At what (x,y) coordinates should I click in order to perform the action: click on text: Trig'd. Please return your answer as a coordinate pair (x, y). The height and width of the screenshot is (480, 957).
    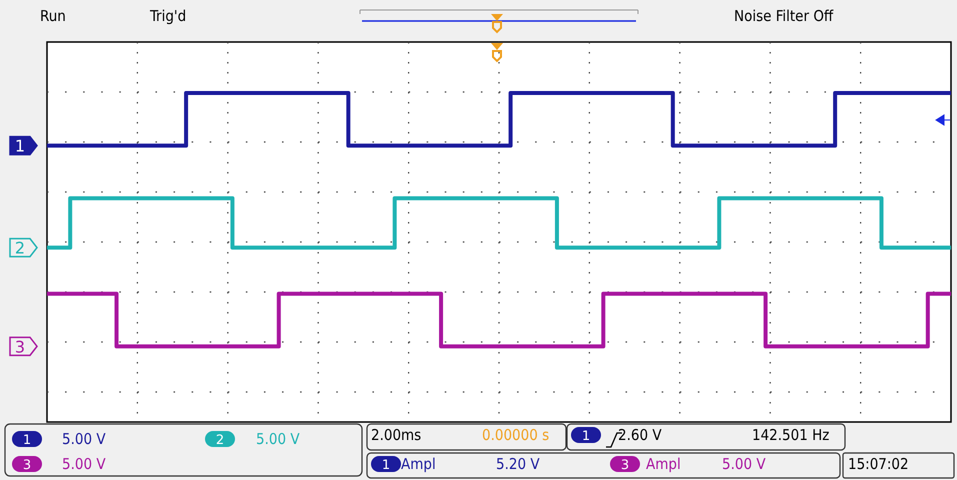
    Looking at the image, I should click on (167, 16).